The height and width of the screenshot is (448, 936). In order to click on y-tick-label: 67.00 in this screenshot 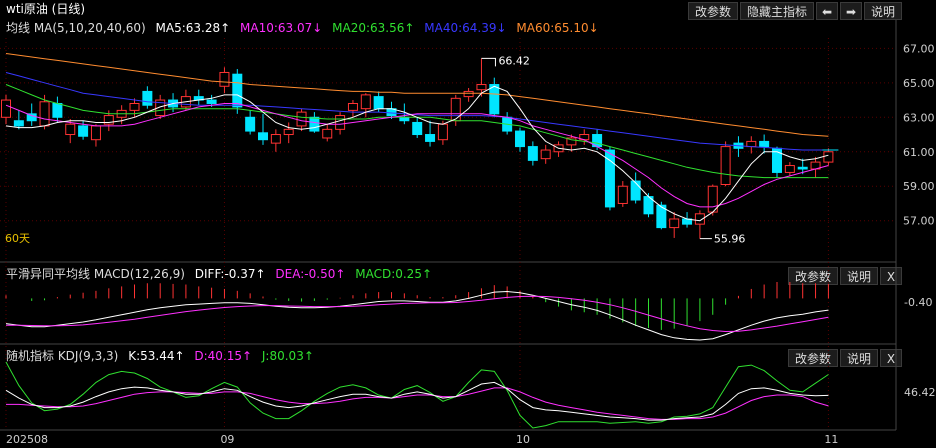, I will do `click(919, 48)`.